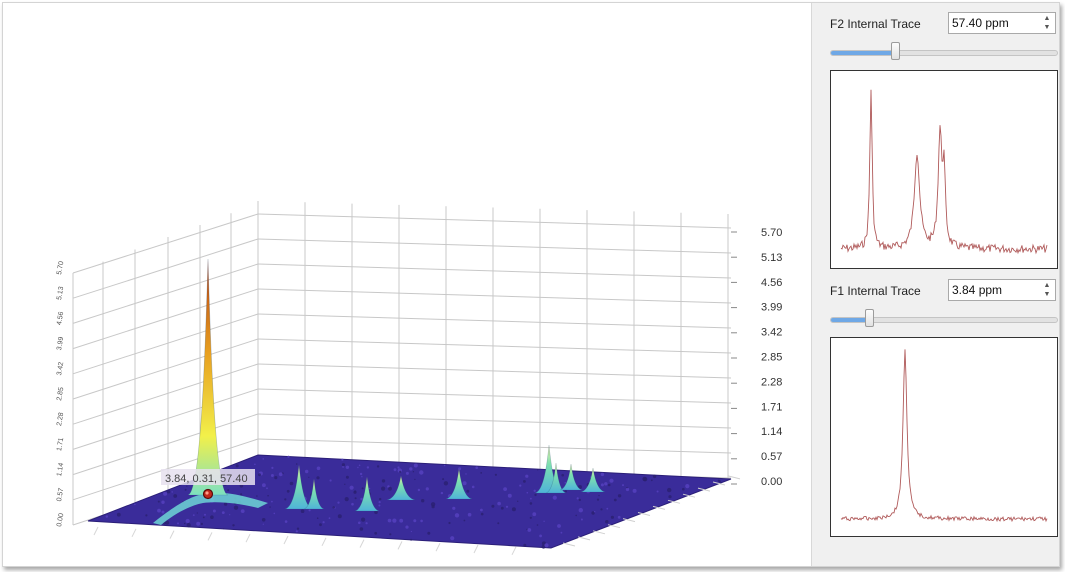 The width and height of the screenshot is (1065, 572). What do you see at coordinates (771, 407) in the screenshot?
I see `z-tick-label: 1.71` at bounding box center [771, 407].